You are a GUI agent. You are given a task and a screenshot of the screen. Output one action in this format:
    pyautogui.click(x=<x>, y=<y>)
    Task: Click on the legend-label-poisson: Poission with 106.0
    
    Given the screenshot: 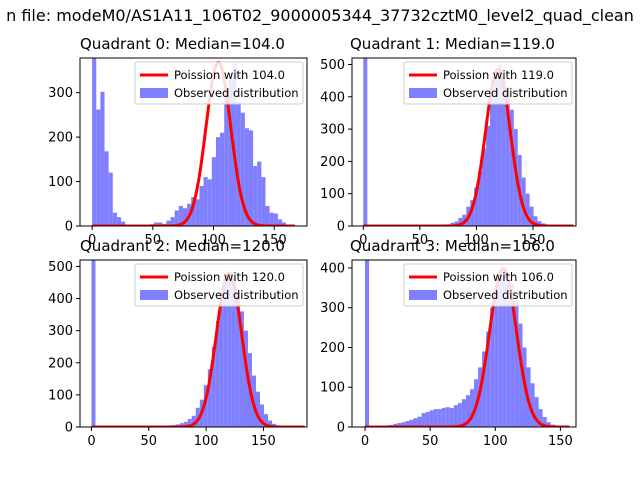 What is the action you would take?
    pyautogui.click(x=498, y=277)
    